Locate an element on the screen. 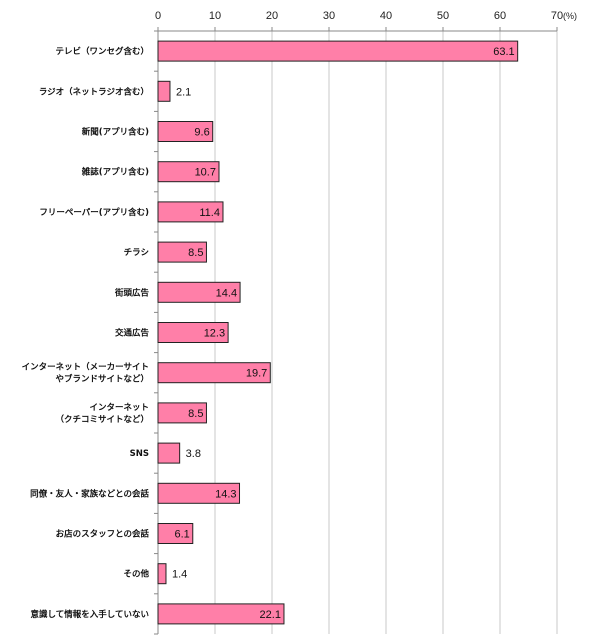  category-label-line: テレビ（ワンセグ含む） is located at coordinates (102, 51).